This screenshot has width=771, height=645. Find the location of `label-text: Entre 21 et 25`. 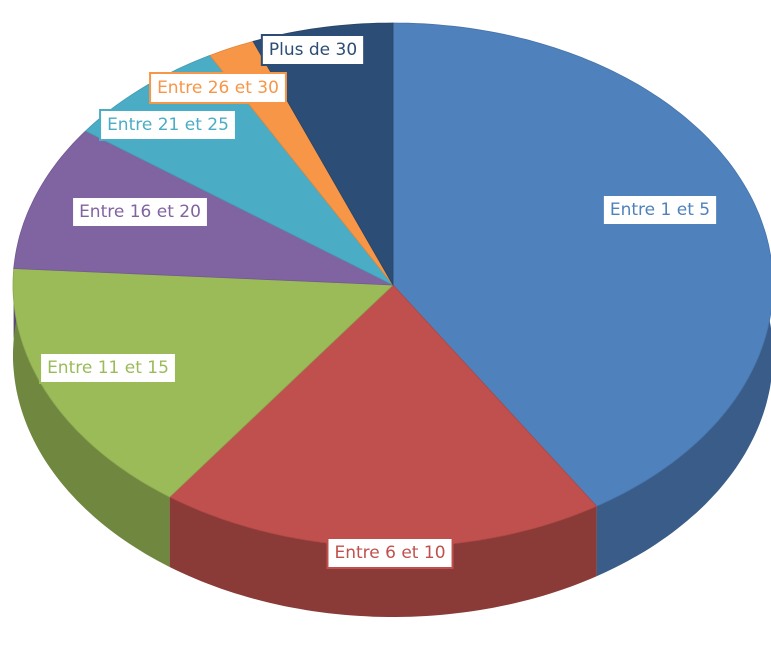

label-text: Entre 21 et 25 is located at coordinates (168, 125).